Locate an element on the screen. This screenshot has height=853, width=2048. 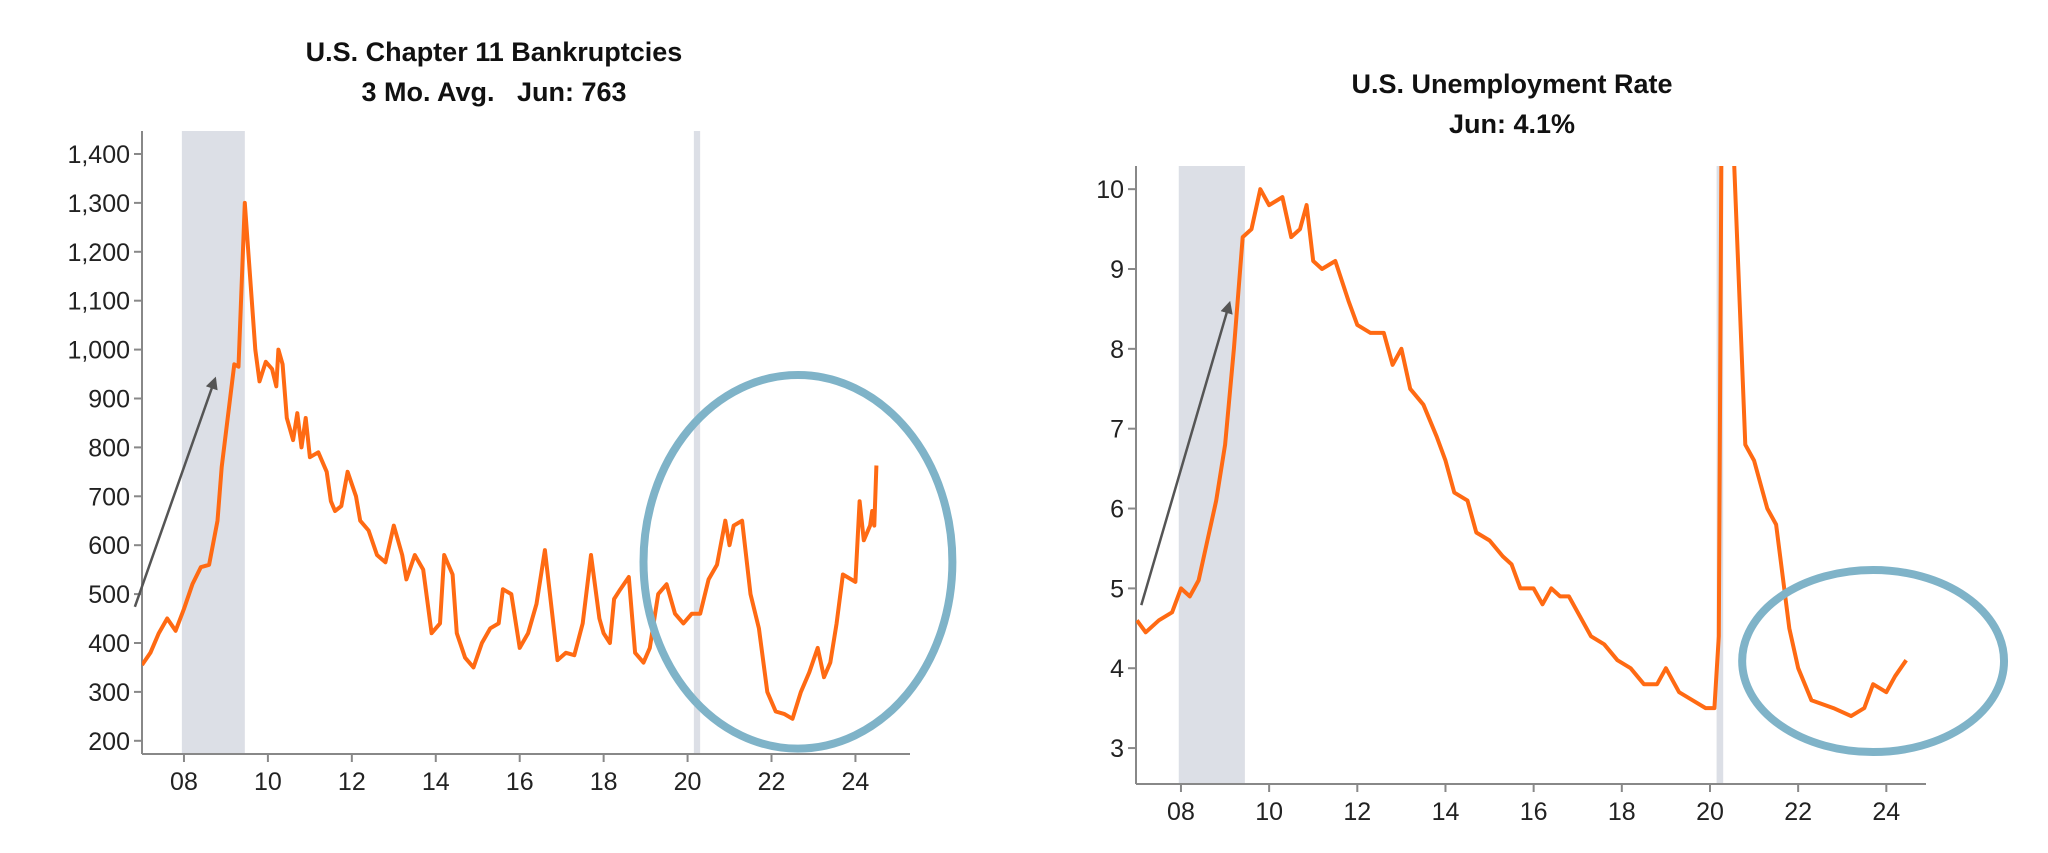
unemployment-subtitle: Jun: 4.1% is located at coordinates (1512, 124).